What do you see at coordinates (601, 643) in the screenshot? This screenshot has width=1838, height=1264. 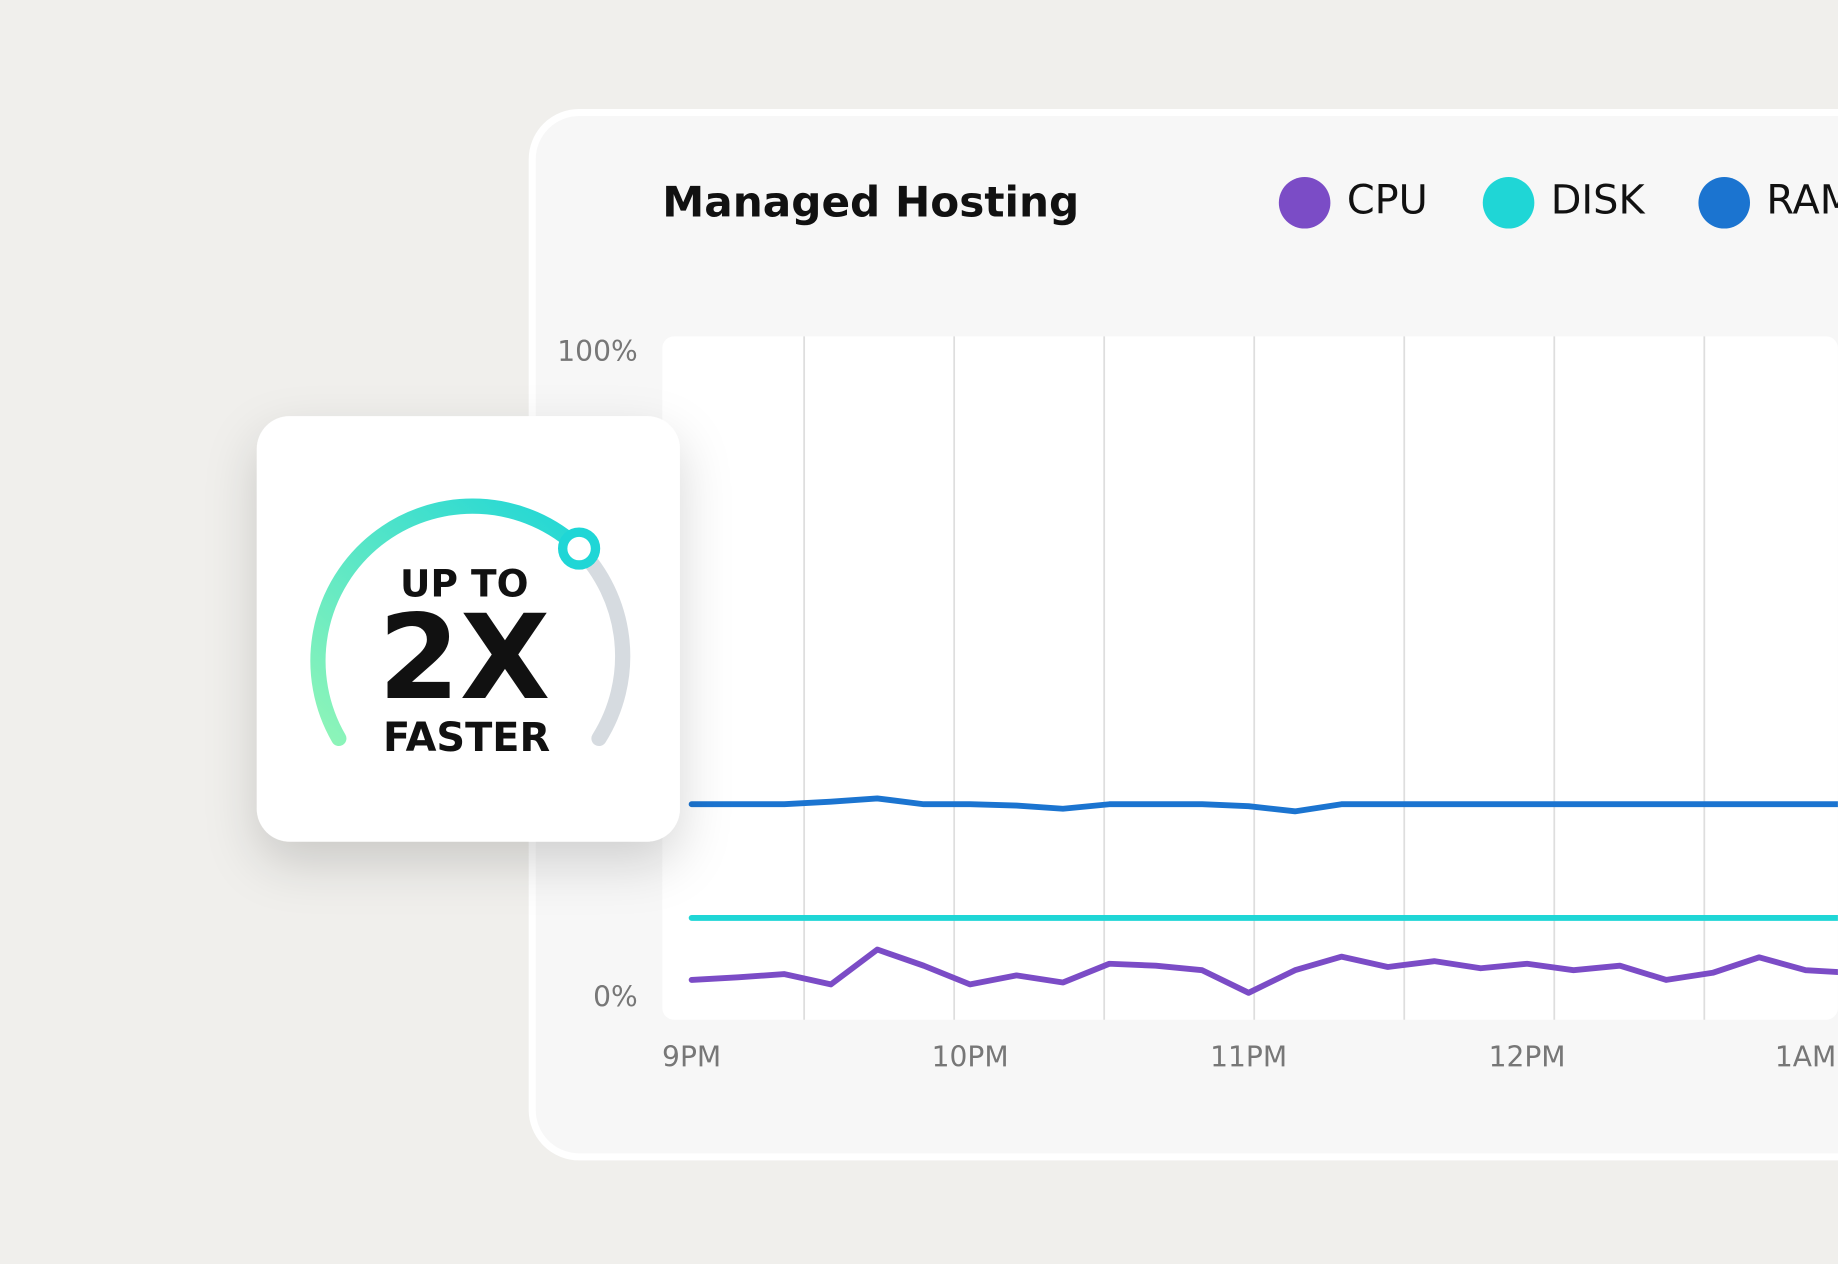 I see `gauge-track` at bounding box center [601, 643].